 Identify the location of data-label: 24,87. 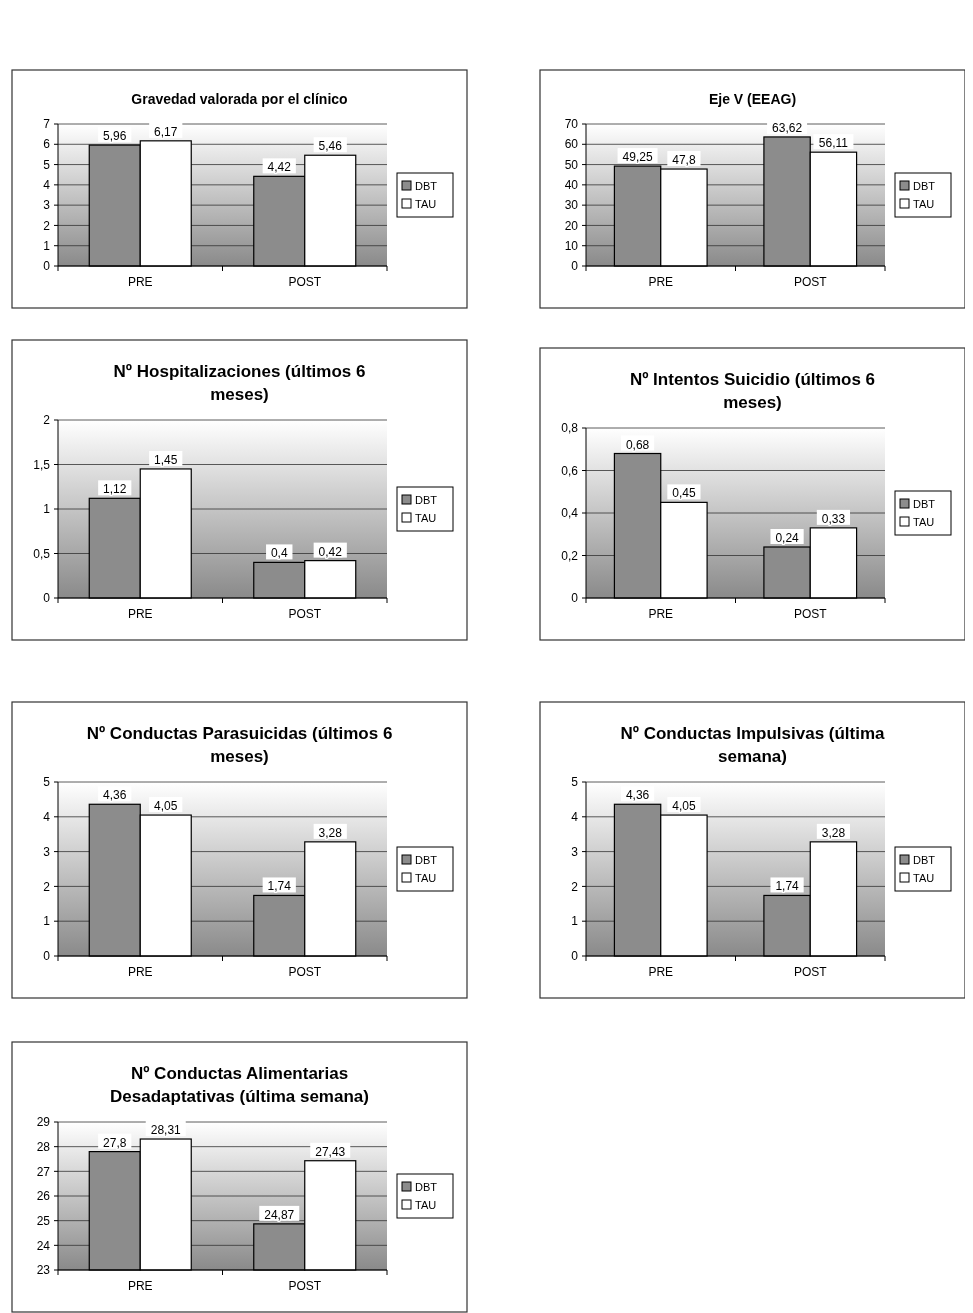
(279, 1214).